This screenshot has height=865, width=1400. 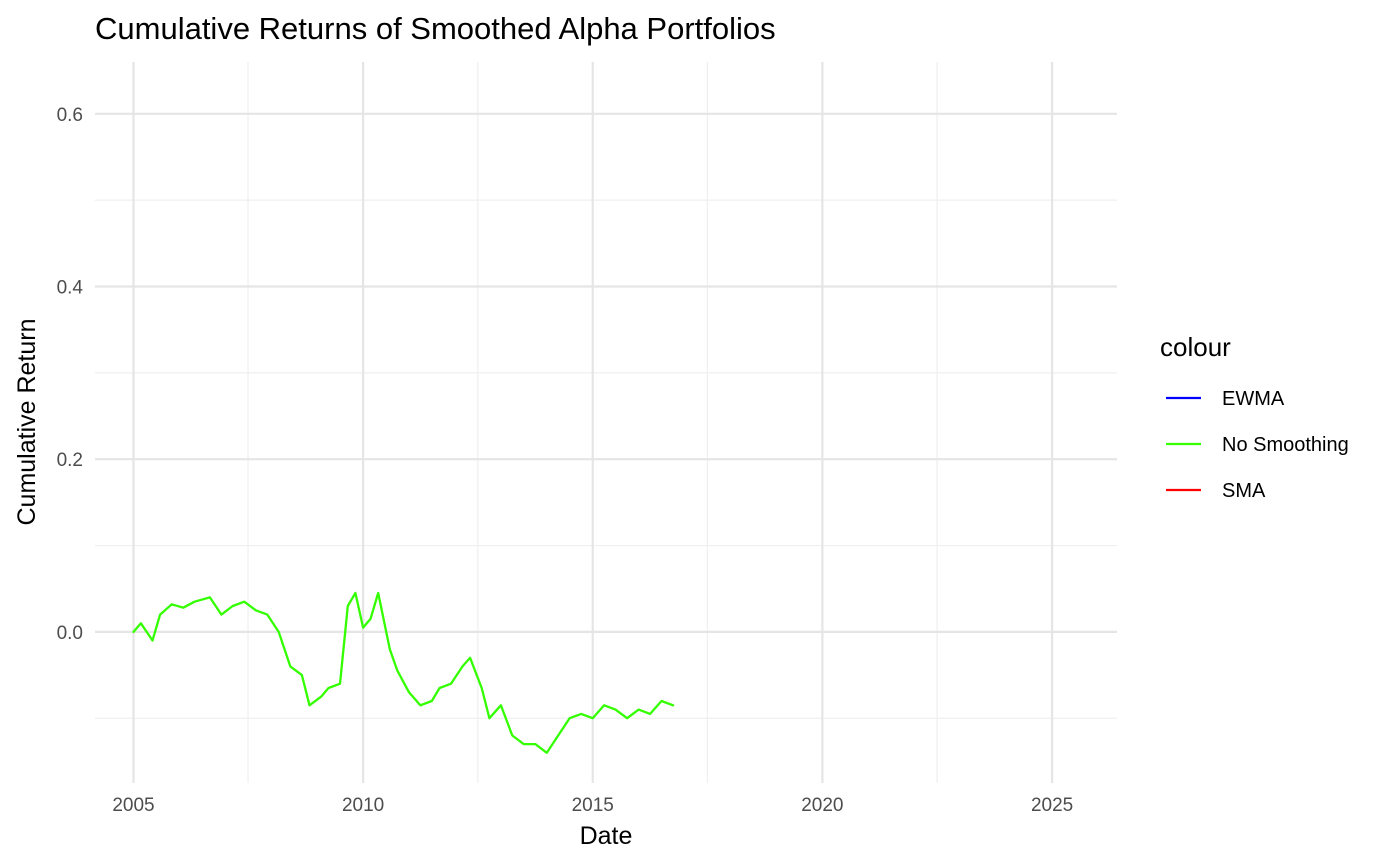 What do you see at coordinates (70, 460) in the screenshot?
I see `y-tick-label: 0.2` at bounding box center [70, 460].